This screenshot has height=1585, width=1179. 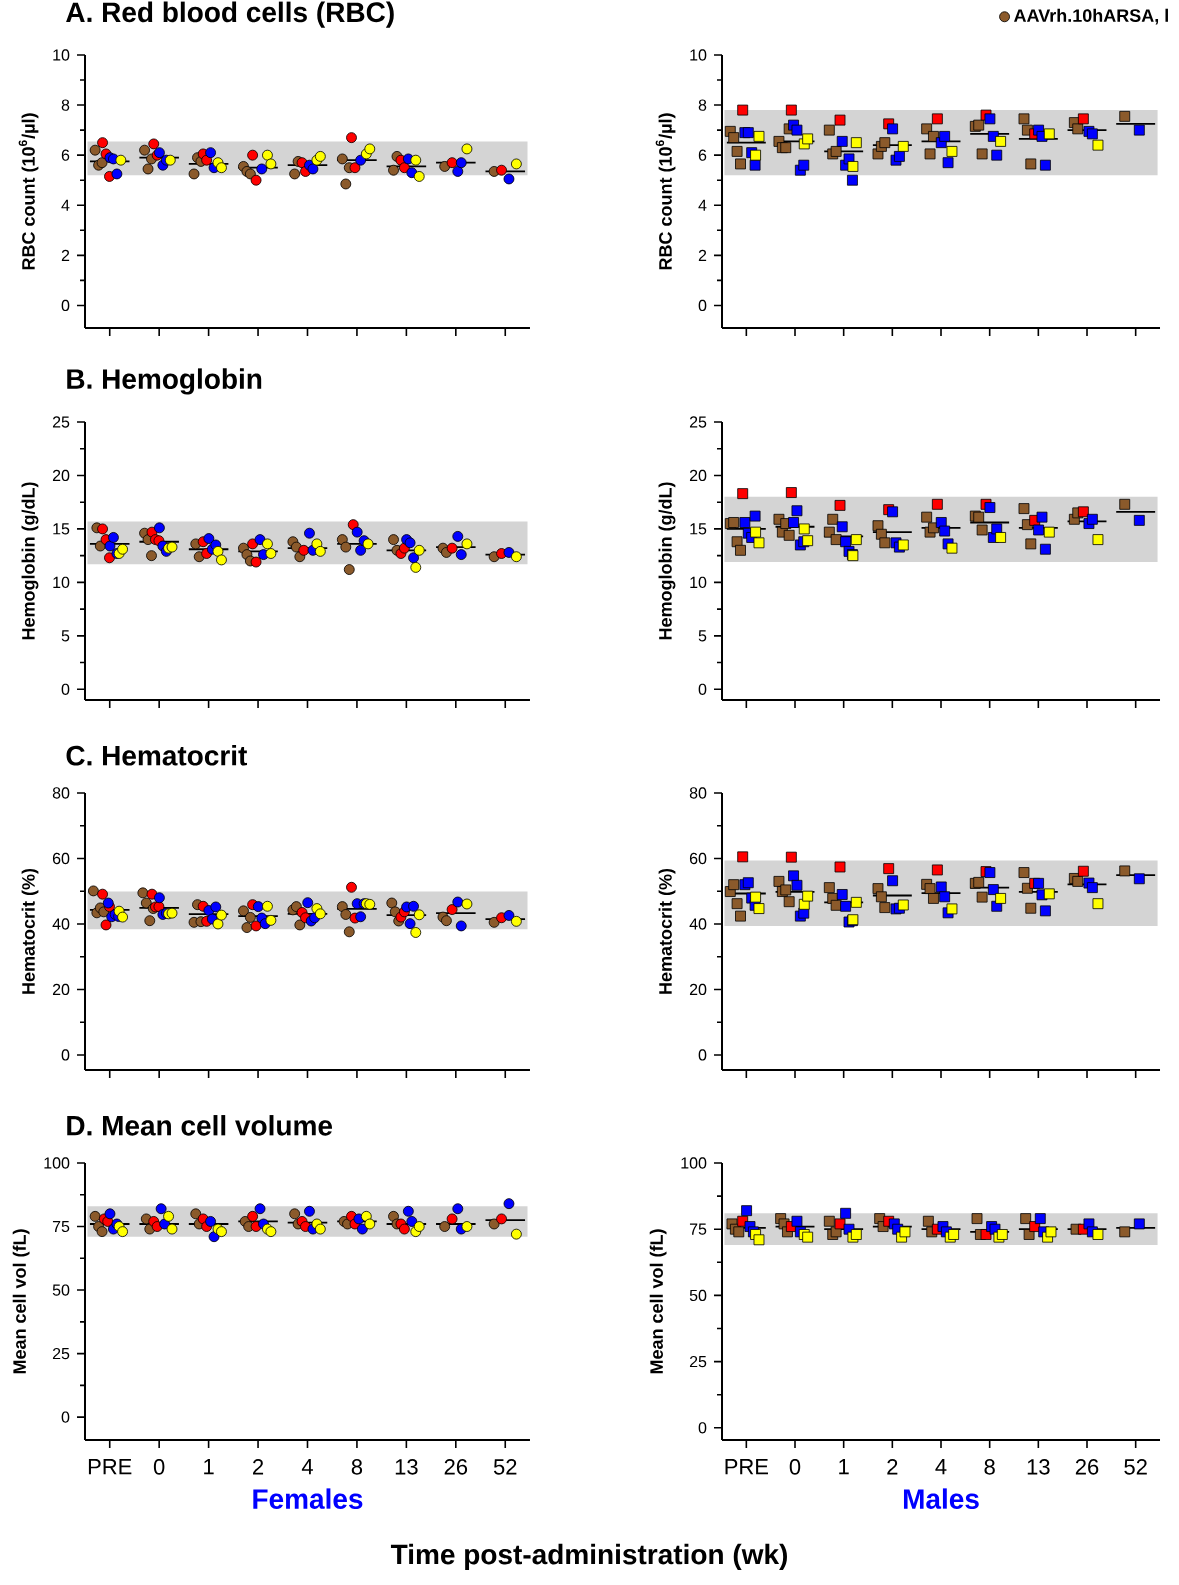 I want to click on chart-title: D. Mean cell volume, so click(x=200, y=1125).